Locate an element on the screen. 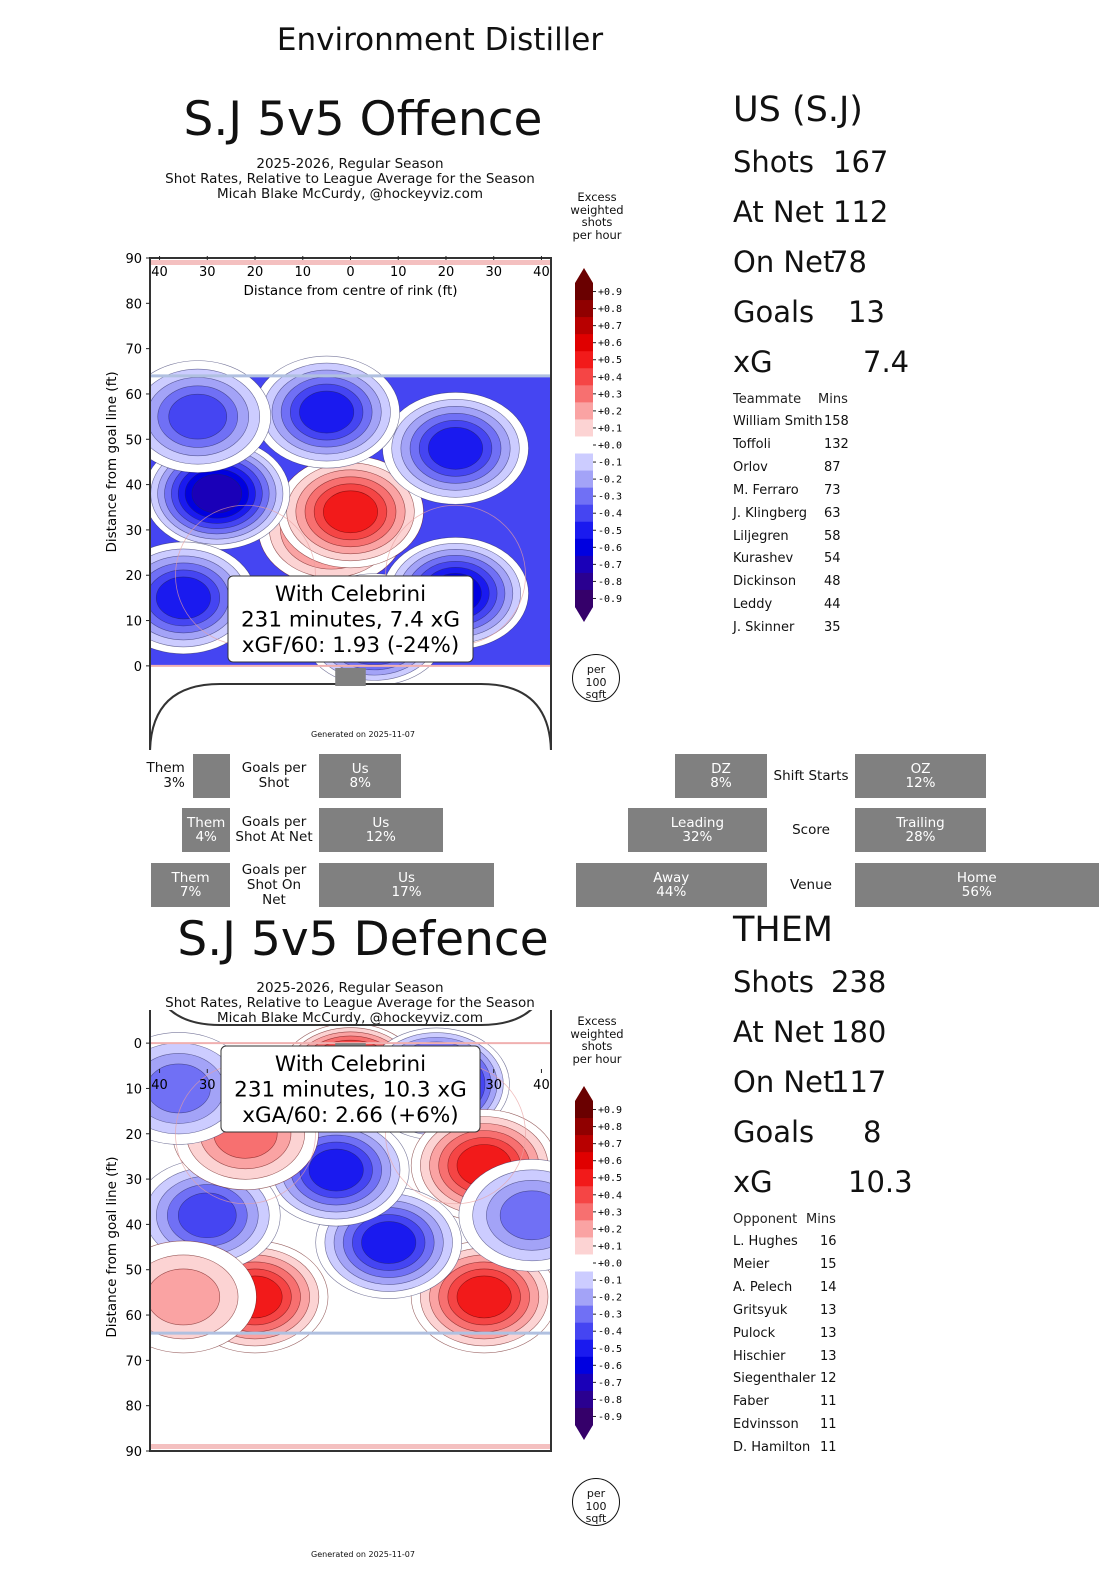  stat-label: xG is located at coordinates (753, 1182).